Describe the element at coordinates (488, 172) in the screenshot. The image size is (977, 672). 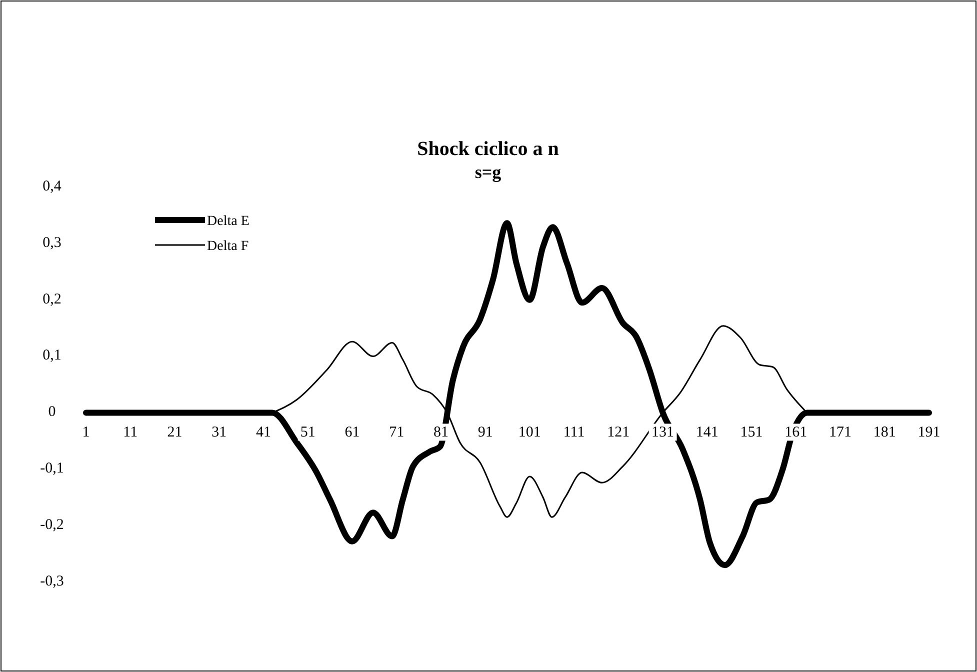
I see `chart-subtitle: s=g` at that location.